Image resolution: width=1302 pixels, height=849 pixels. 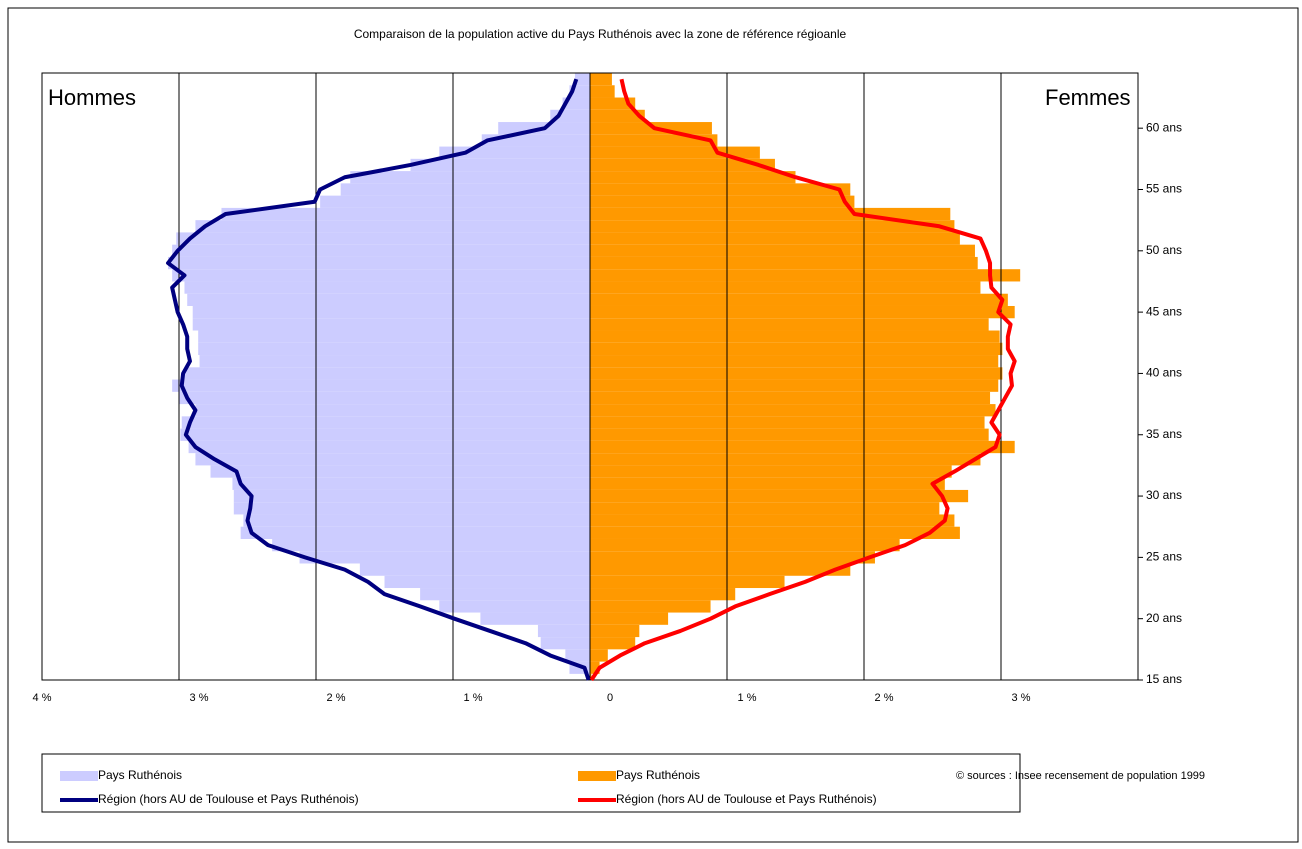 What do you see at coordinates (1164, 495) in the screenshot?
I see `y-tick-label: 30 ans` at bounding box center [1164, 495].